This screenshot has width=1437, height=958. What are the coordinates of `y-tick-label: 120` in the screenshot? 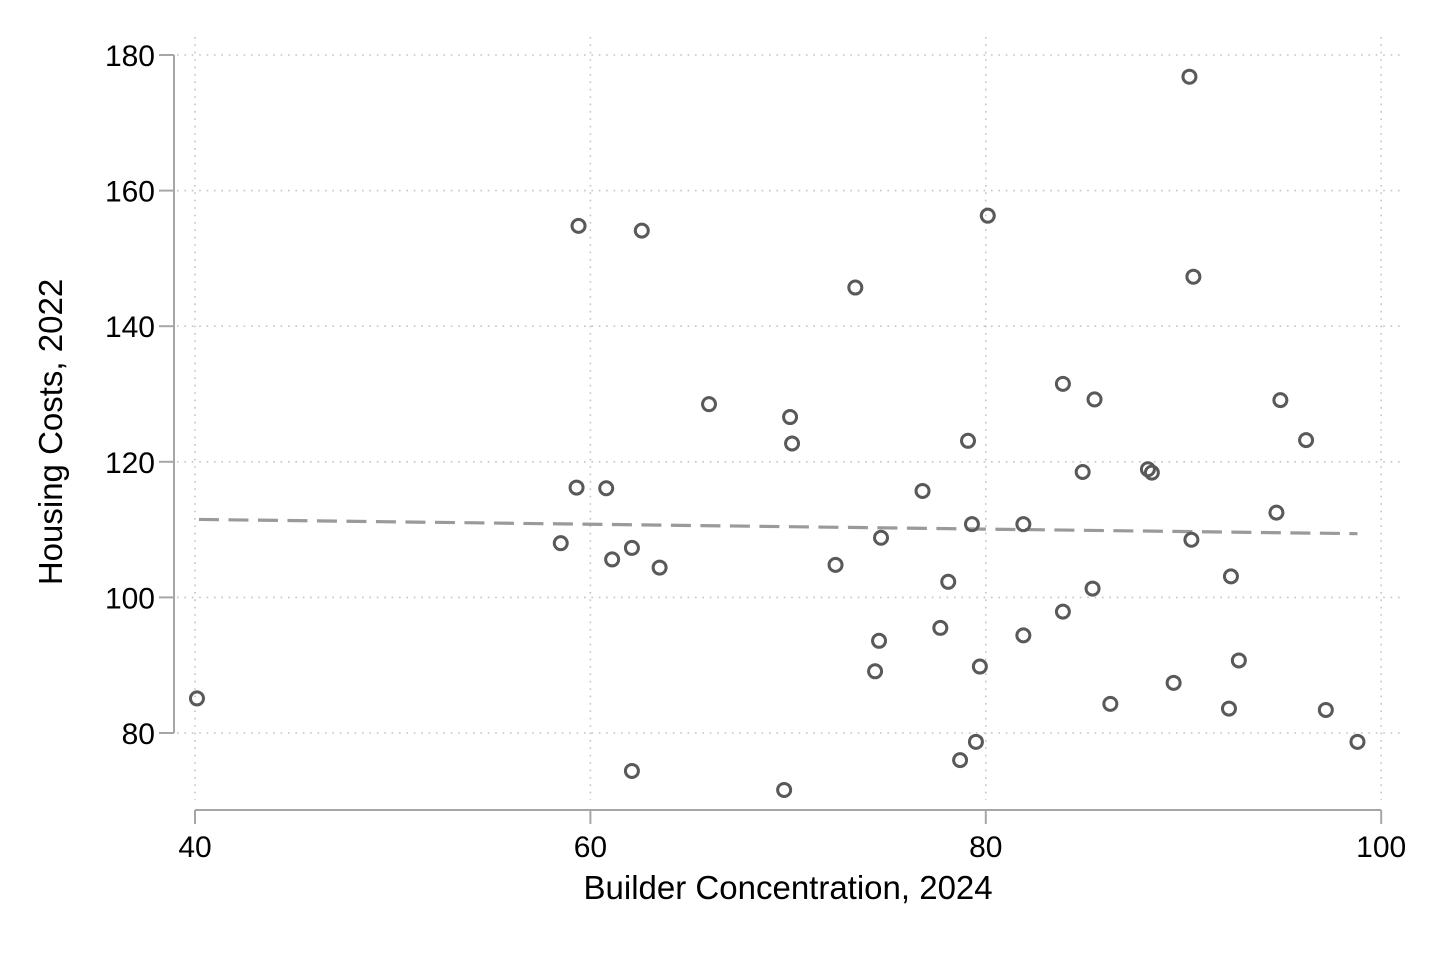 It's located at (130, 463).